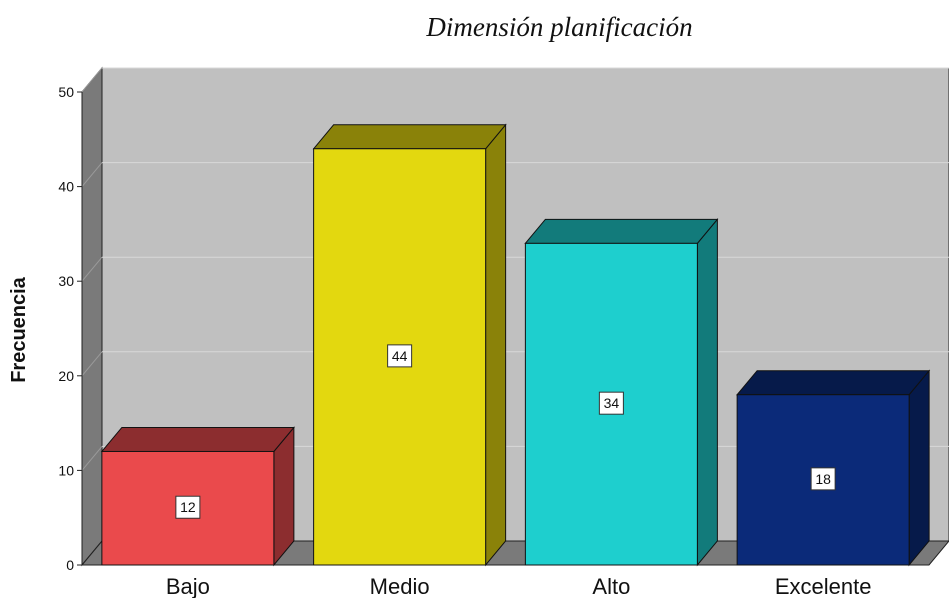 The height and width of the screenshot is (598, 949). Describe the element at coordinates (70, 565) in the screenshot. I see `y-tick-label: 0` at that location.